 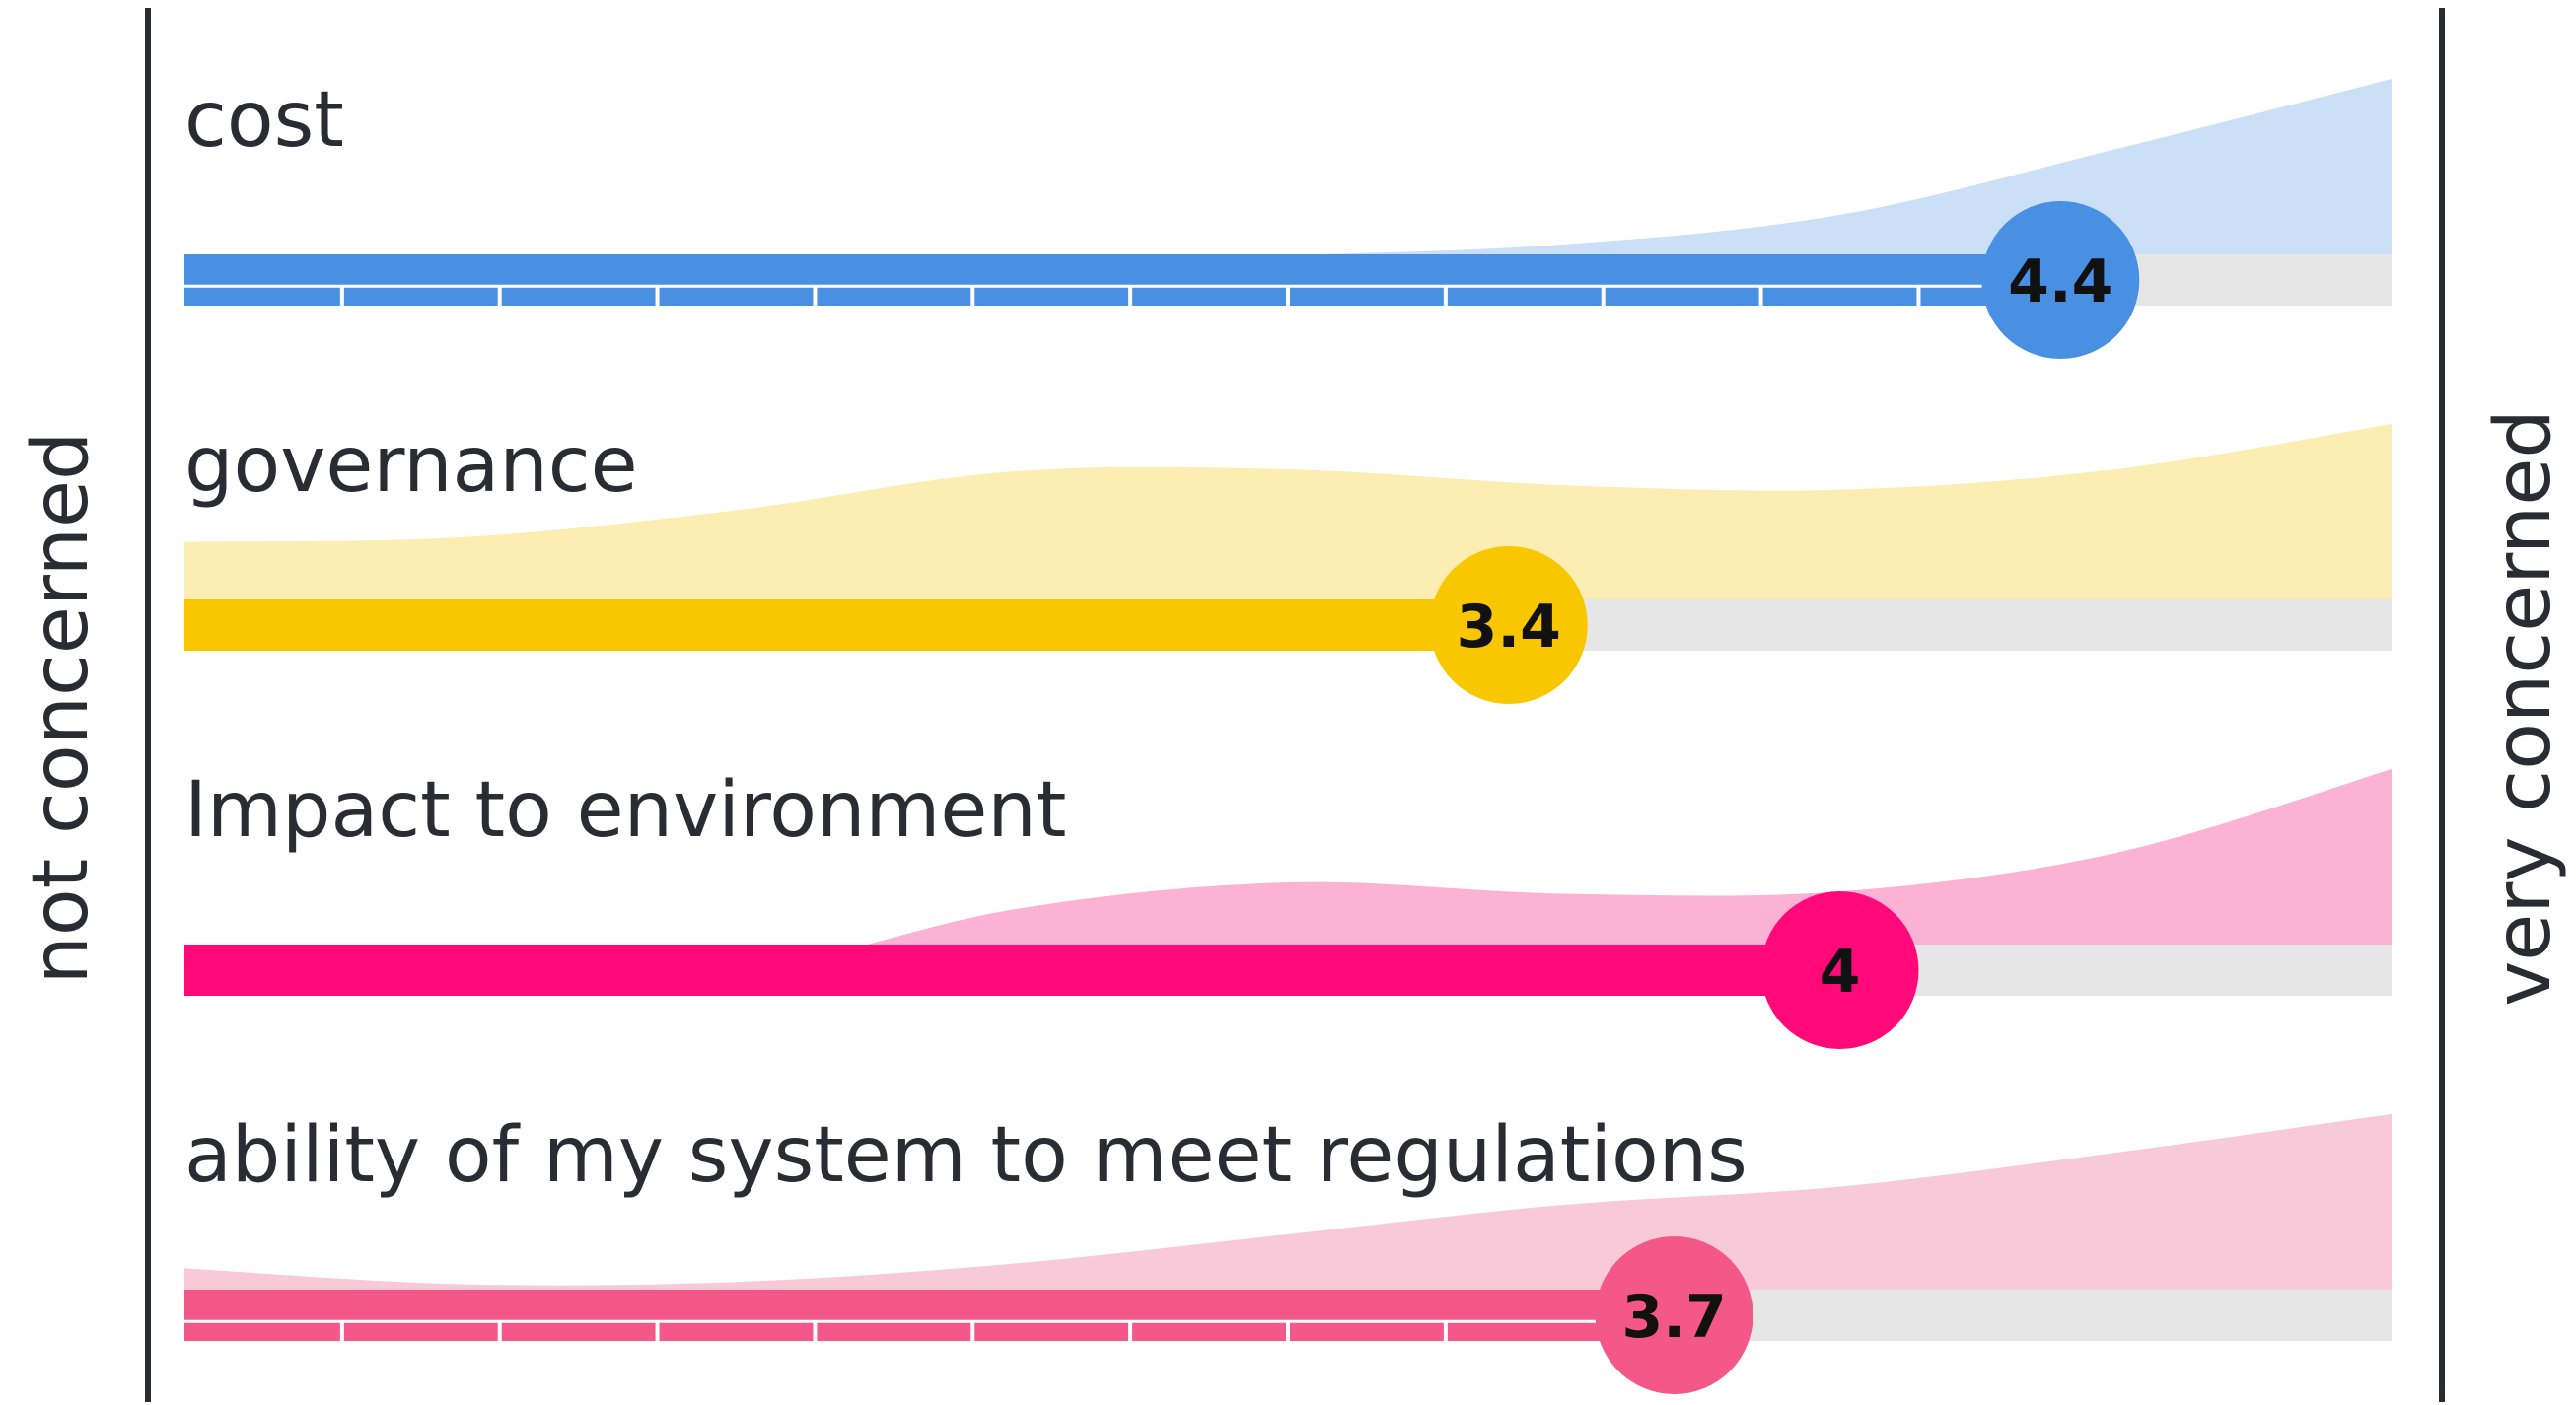 I want to click on value-label-2: 4, so click(x=1840, y=972).